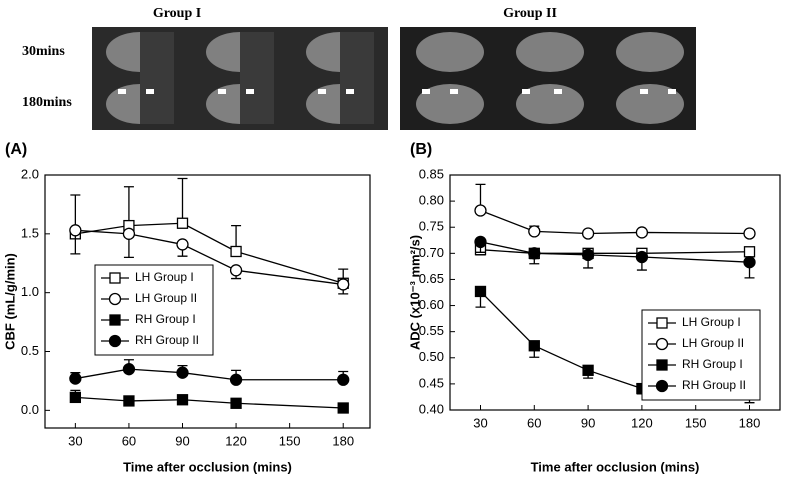 Image resolution: width=800 pixels, height=486 pixels. I want to click on y-tick-label: 0.50, so click(431, 356).